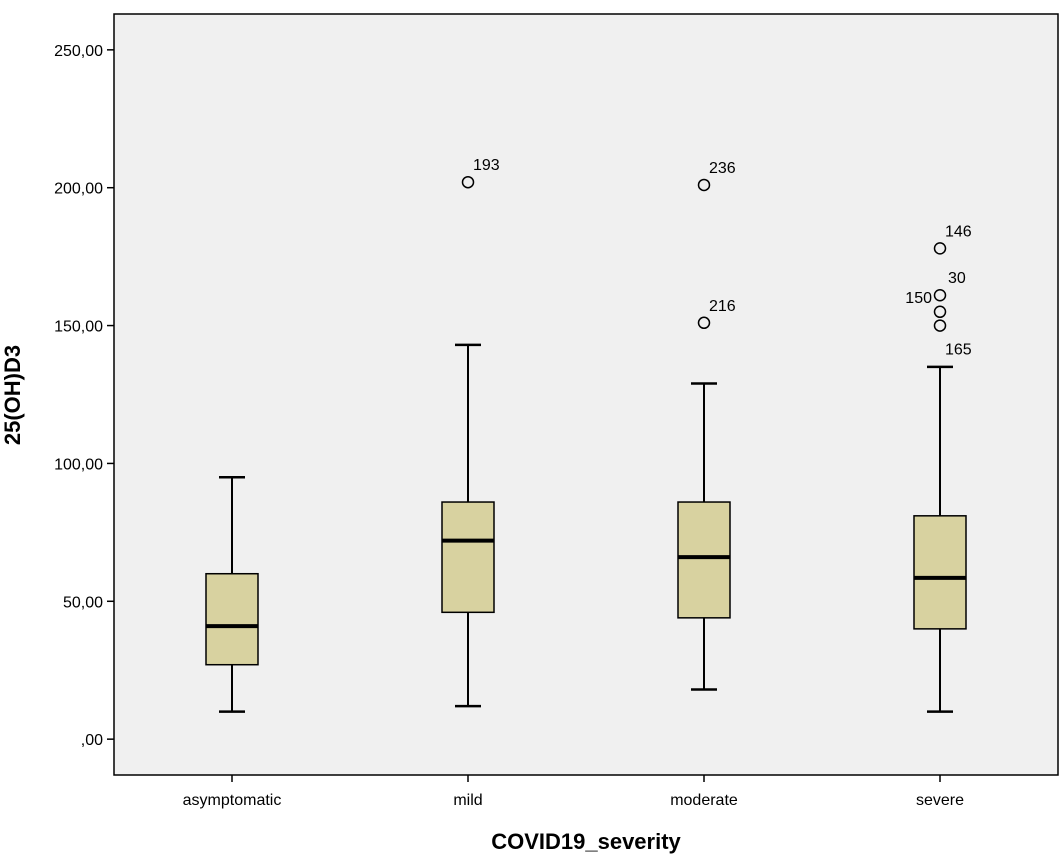 The height and width of the screenshot is (867, 1063). Describe the element at coordinates (704, 800) in the screenshot. I see `x-tick-label: moderate` at that location.